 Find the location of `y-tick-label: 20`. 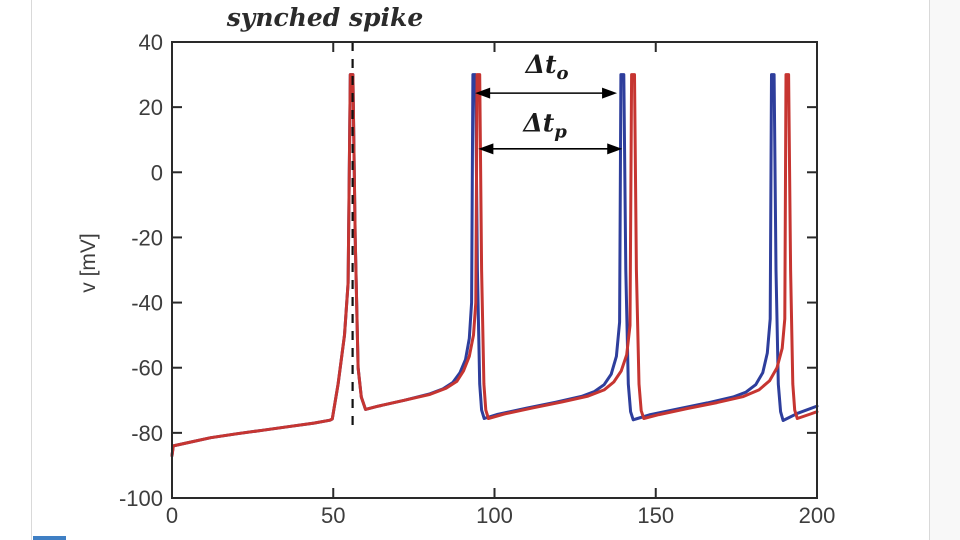

y-tick-label: 20 is located at coordinates (151, 107).